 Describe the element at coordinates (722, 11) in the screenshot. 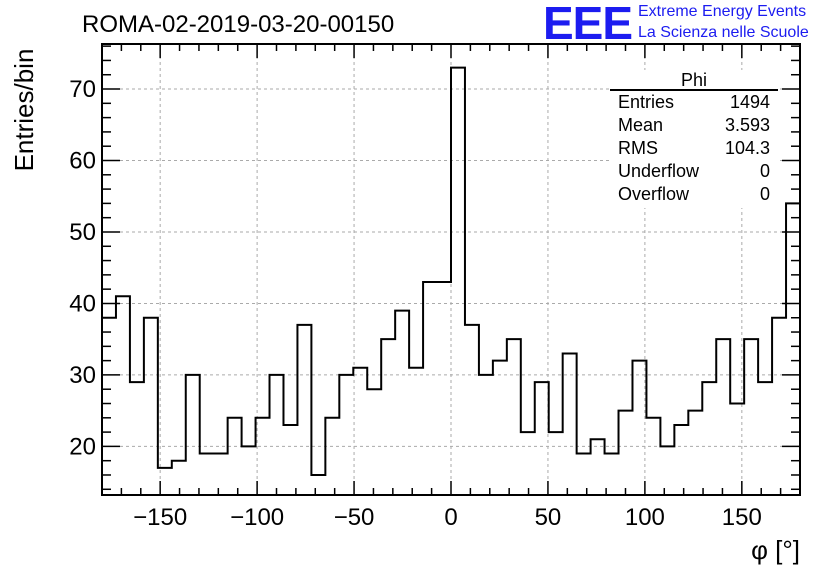

I see `logo-tagline-1: Extreme Energy Events` at that location.